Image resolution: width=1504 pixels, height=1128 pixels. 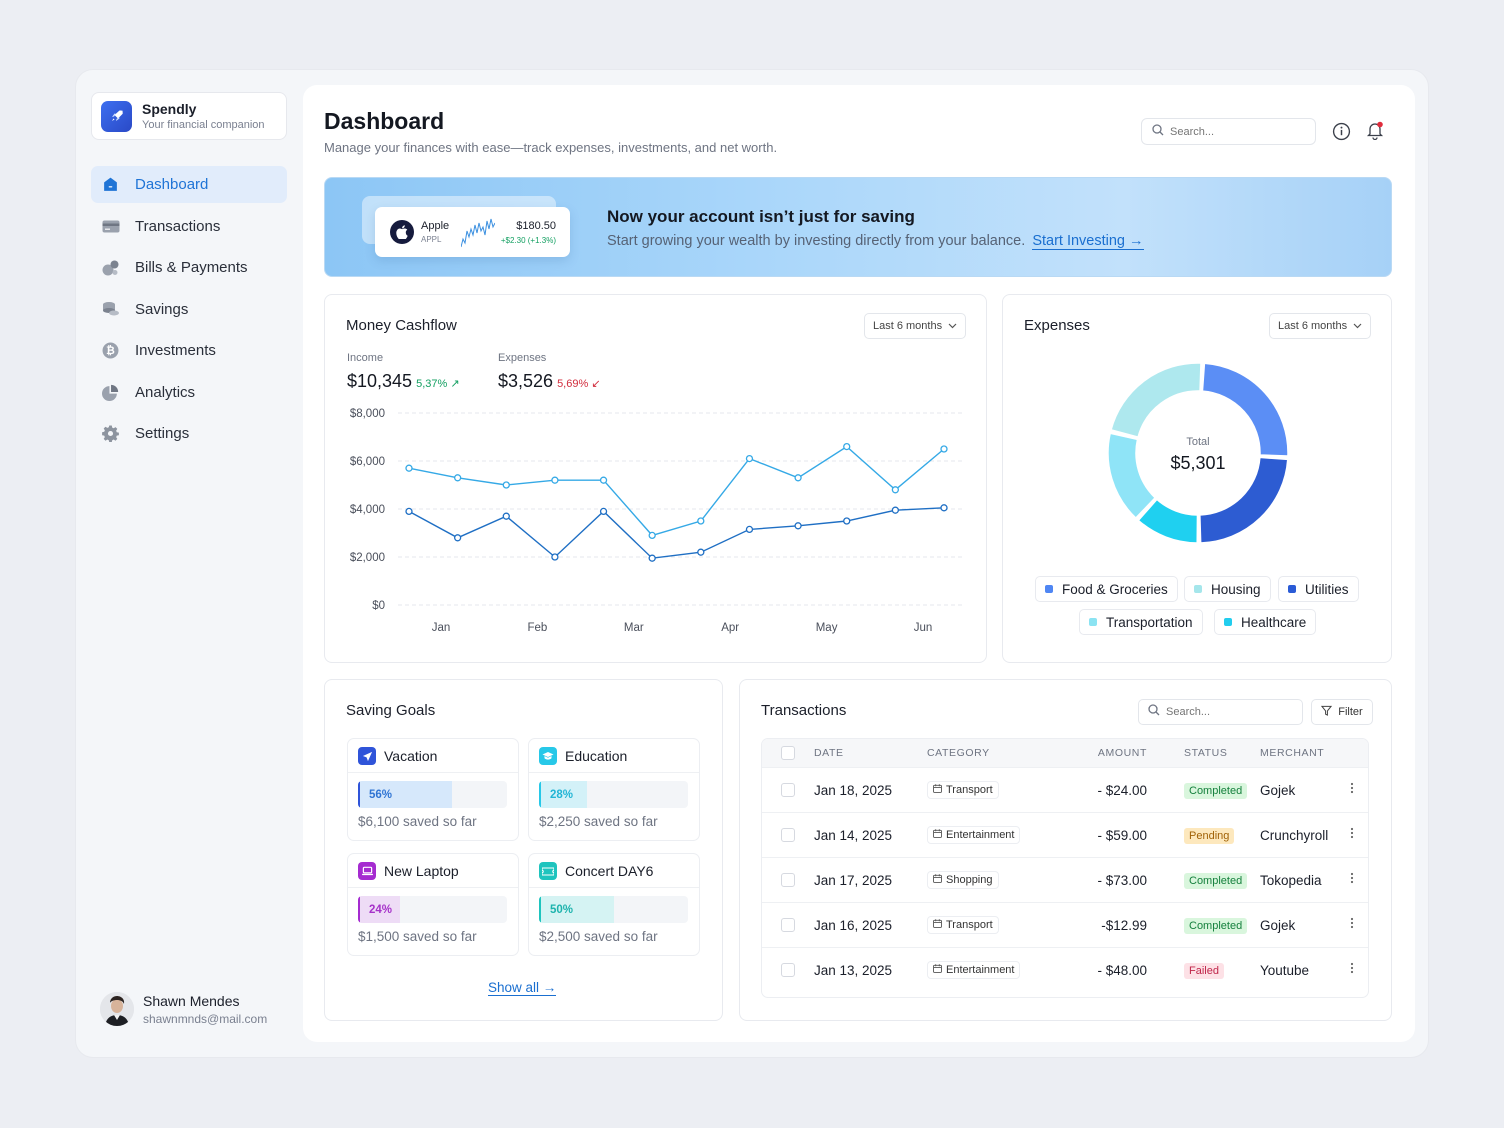 What do you see at coordinates (578, 384) in the screenshot?
I see `expenses-change: 5,69% ↙` at bounding box center [578, 384].